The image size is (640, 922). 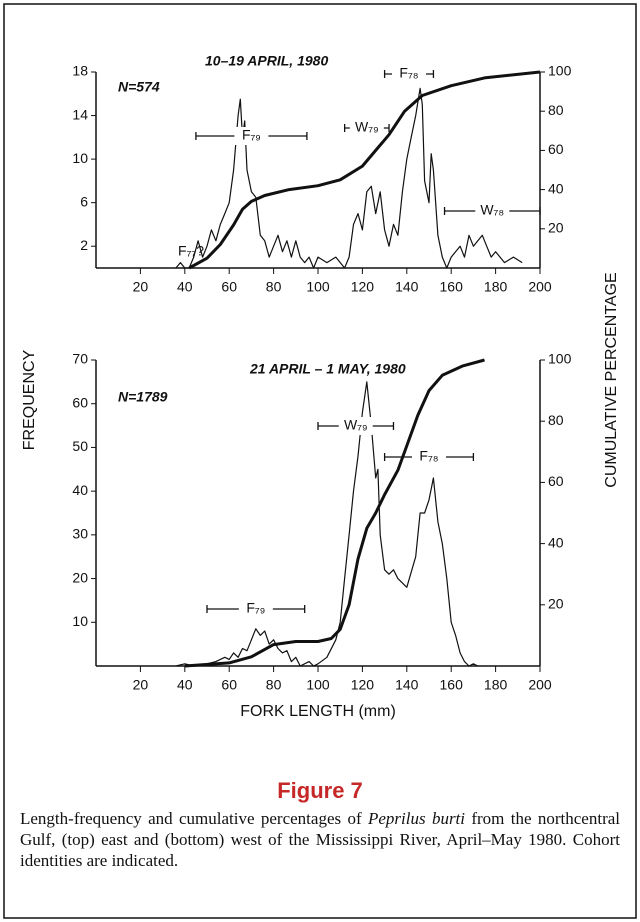 I want to click on x-label: FORK LENGTH (mm), so click(x=318, y=711).